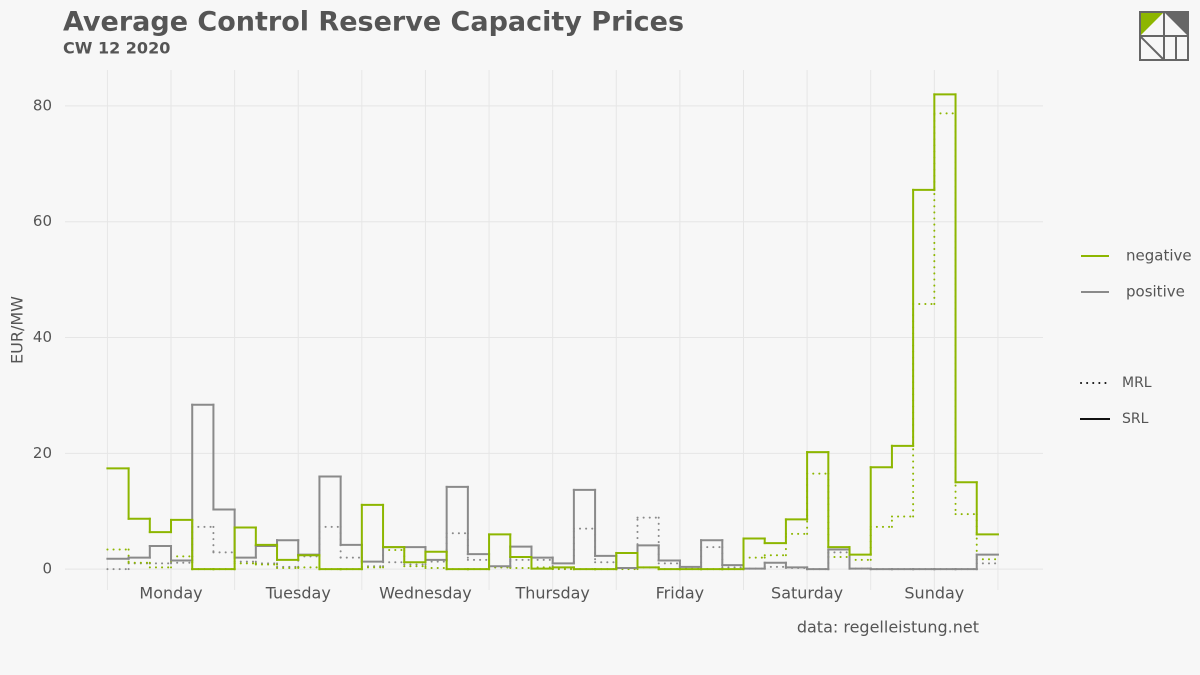 Image resolution: width=1200 pixels, height=675 pixels. I want to click on logo, so click(1164, 36).